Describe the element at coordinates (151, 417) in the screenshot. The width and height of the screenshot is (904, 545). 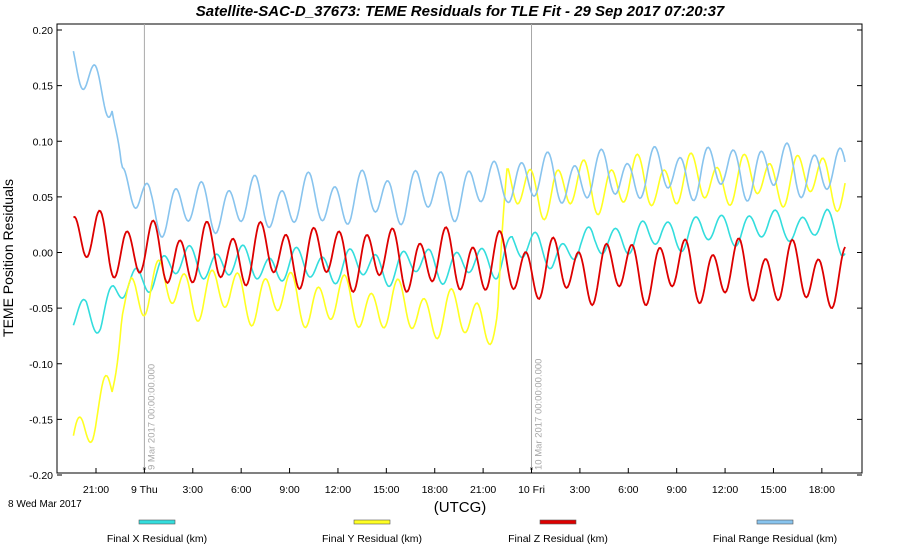
I see `day-marker-label: 9 Mar 2017 00:00:00.000` at that location.